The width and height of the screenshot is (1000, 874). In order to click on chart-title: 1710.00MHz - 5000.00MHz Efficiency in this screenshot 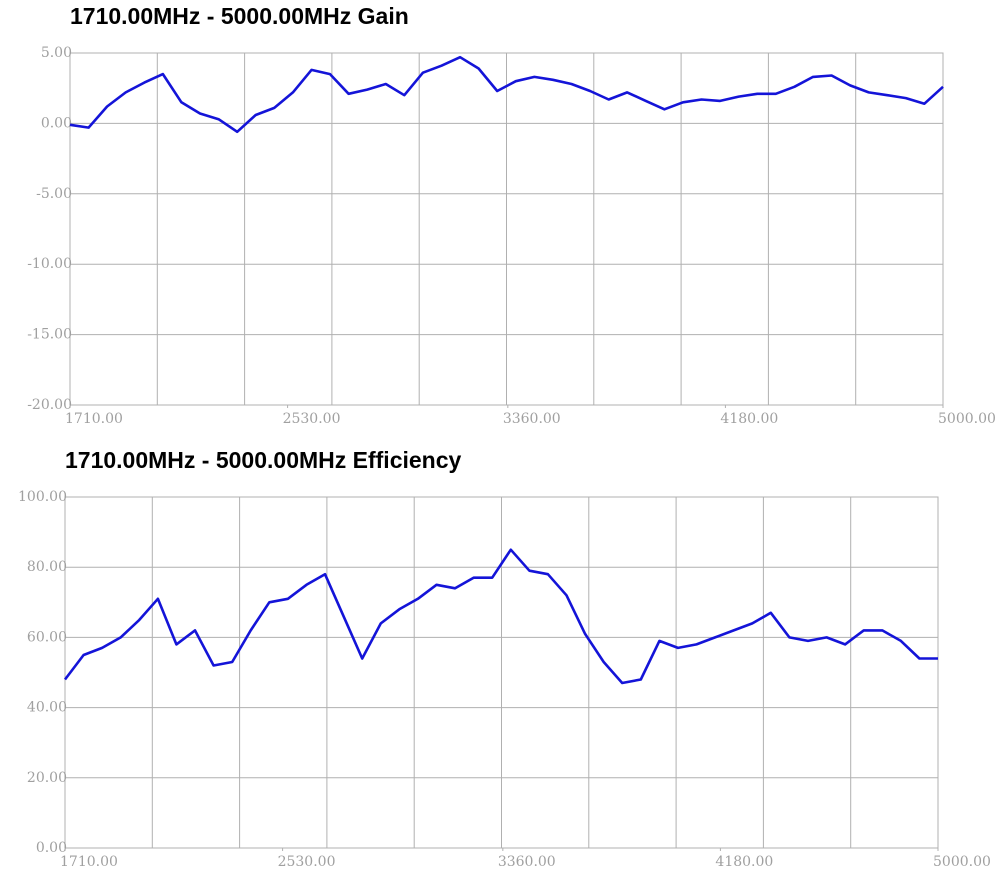, I will do `click(263, 460)`.